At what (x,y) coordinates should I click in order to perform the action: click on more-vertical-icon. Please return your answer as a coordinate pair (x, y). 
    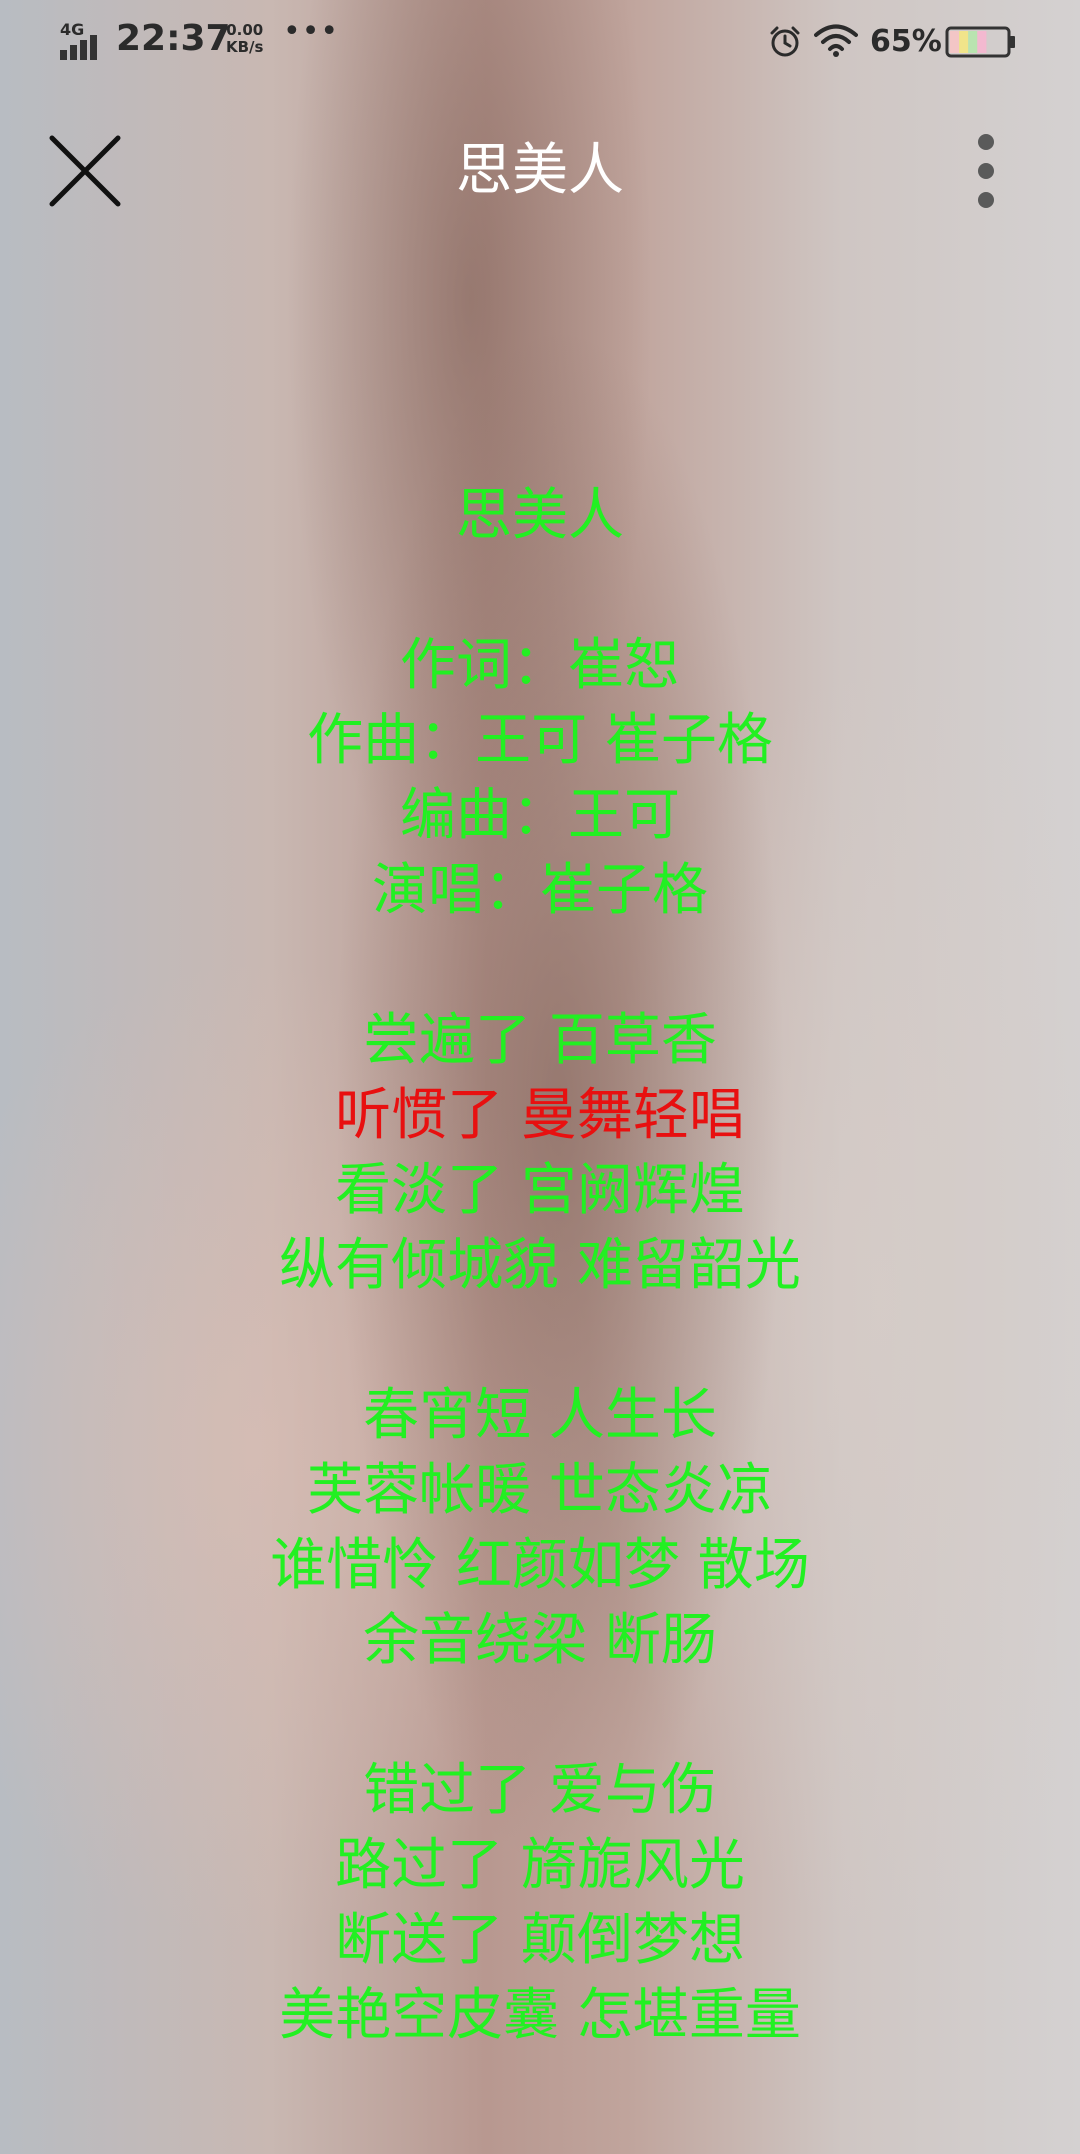
    Looking at the image, I should click on (986, 171).